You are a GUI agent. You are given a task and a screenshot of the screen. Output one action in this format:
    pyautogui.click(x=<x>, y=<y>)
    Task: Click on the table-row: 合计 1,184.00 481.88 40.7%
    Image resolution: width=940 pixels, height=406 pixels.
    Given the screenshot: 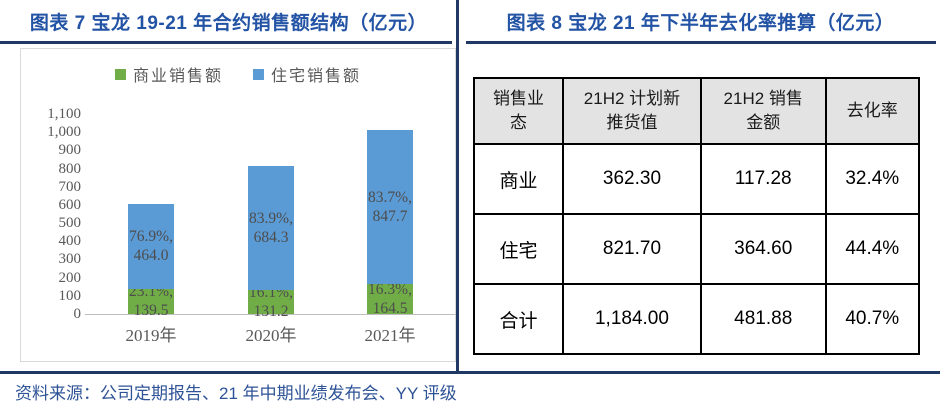 What is the action you would take?
    pyautogui.click(x=697, y=319)
    